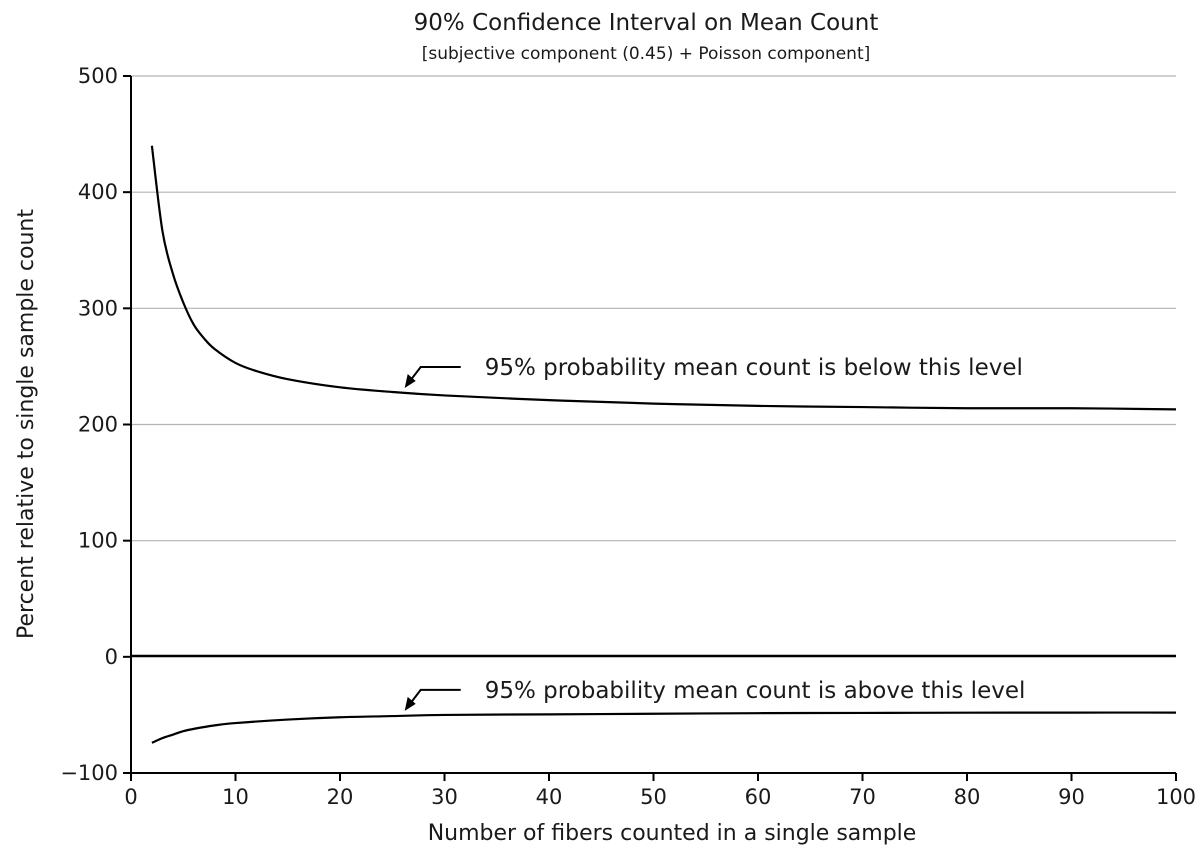 This screenshot has height=851, width=1204. What do you see at coordinates (862, 797) in the screenshot?
I see `x-tick-label: 70` at bounding box center [862, 797].